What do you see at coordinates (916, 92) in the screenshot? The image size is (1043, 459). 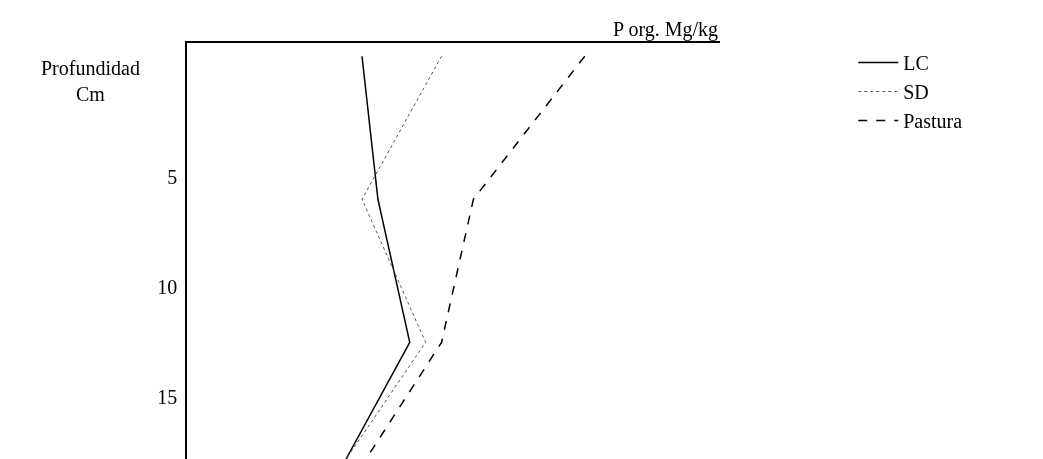 I see `legend-label: SD` at bounding box center [916, 92].